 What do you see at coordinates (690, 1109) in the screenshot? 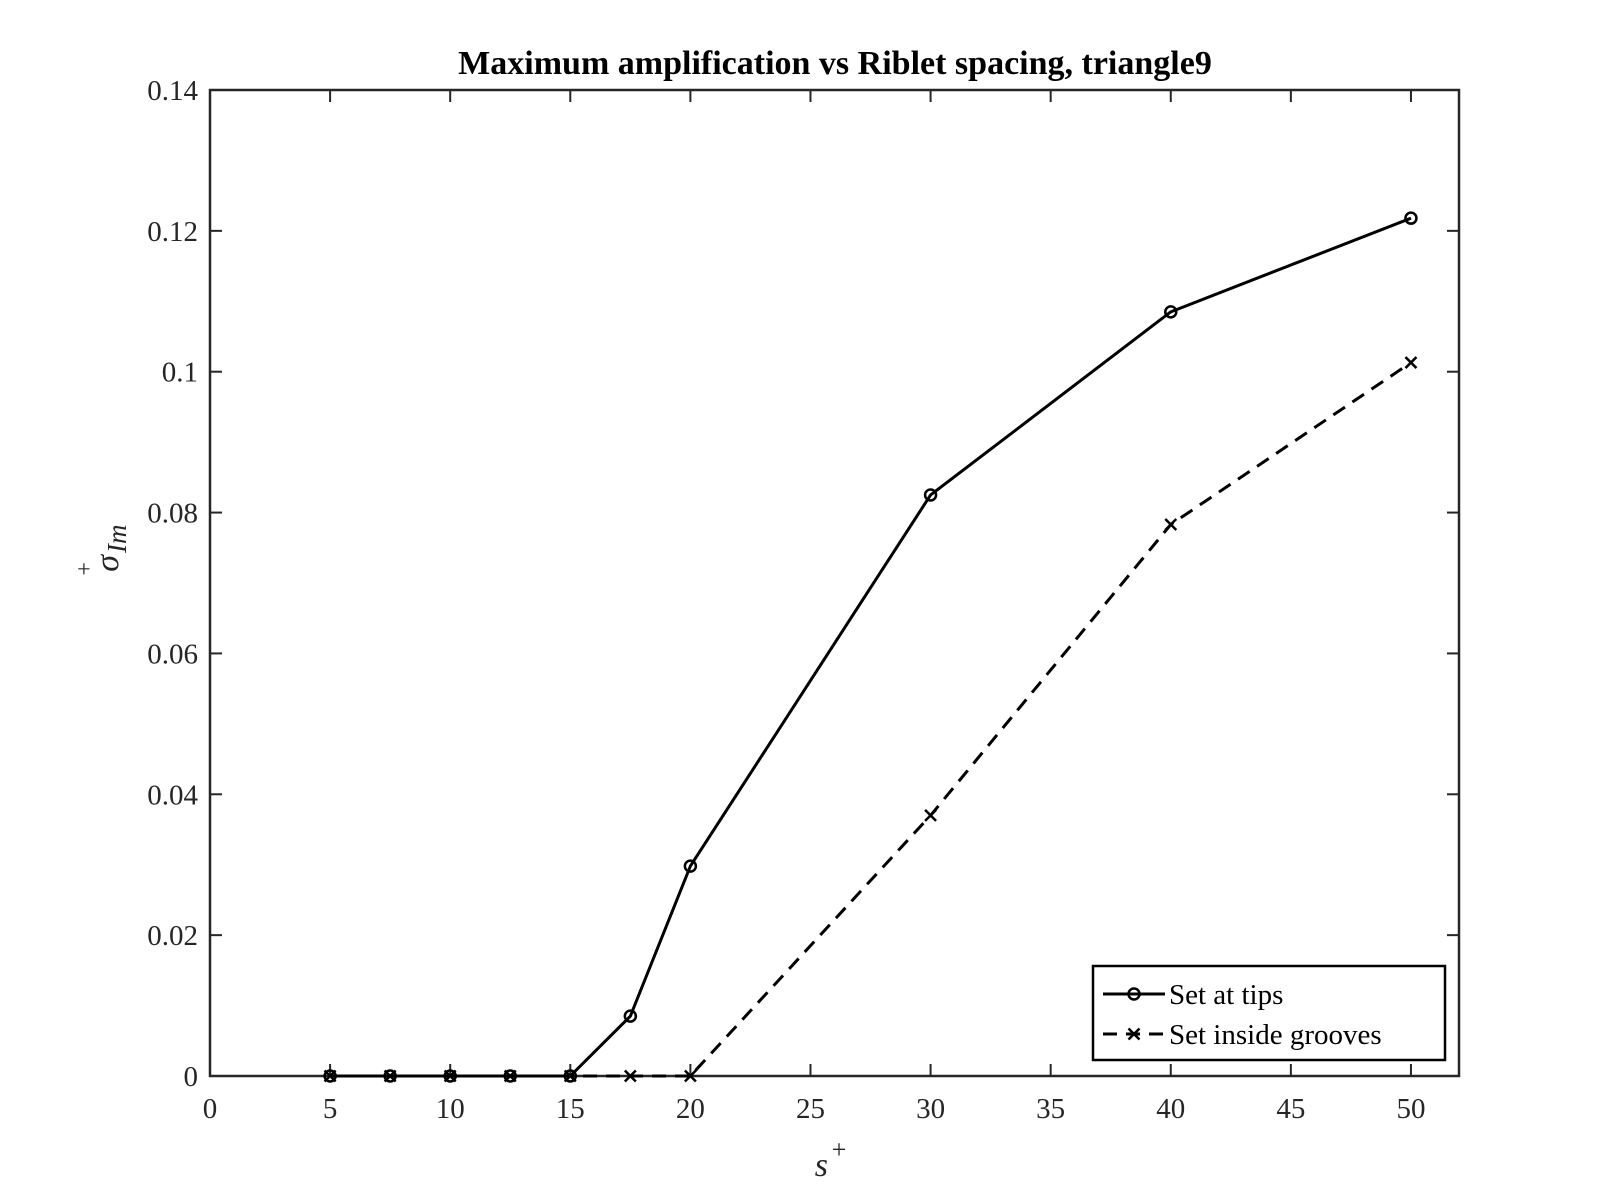
I see `x-tick-label: 20` at bounding box center [690, 1109].